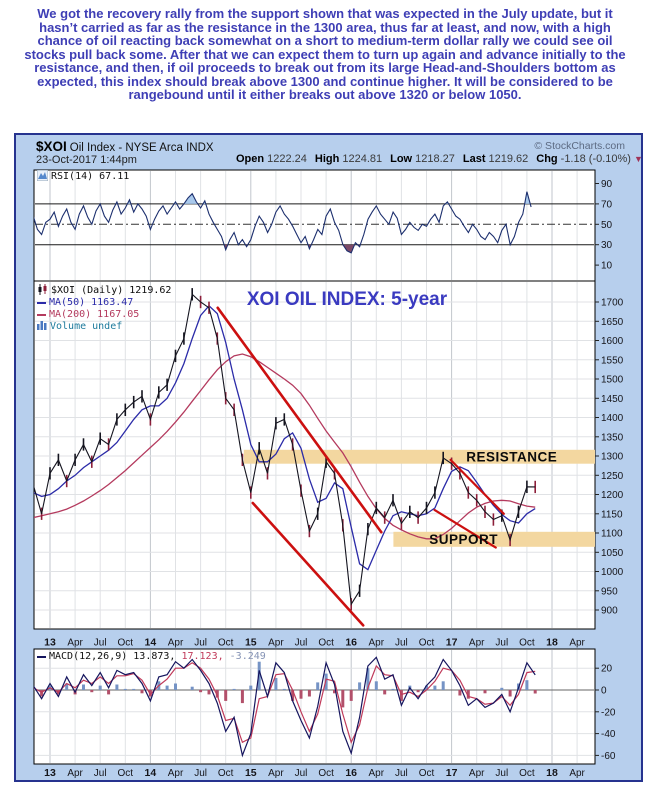 This screenshot has width=650, height=799. Describe the element at coordinates (638, 159) in the screenshot. I see `change-down-arrow-icon: ▼` at that location.